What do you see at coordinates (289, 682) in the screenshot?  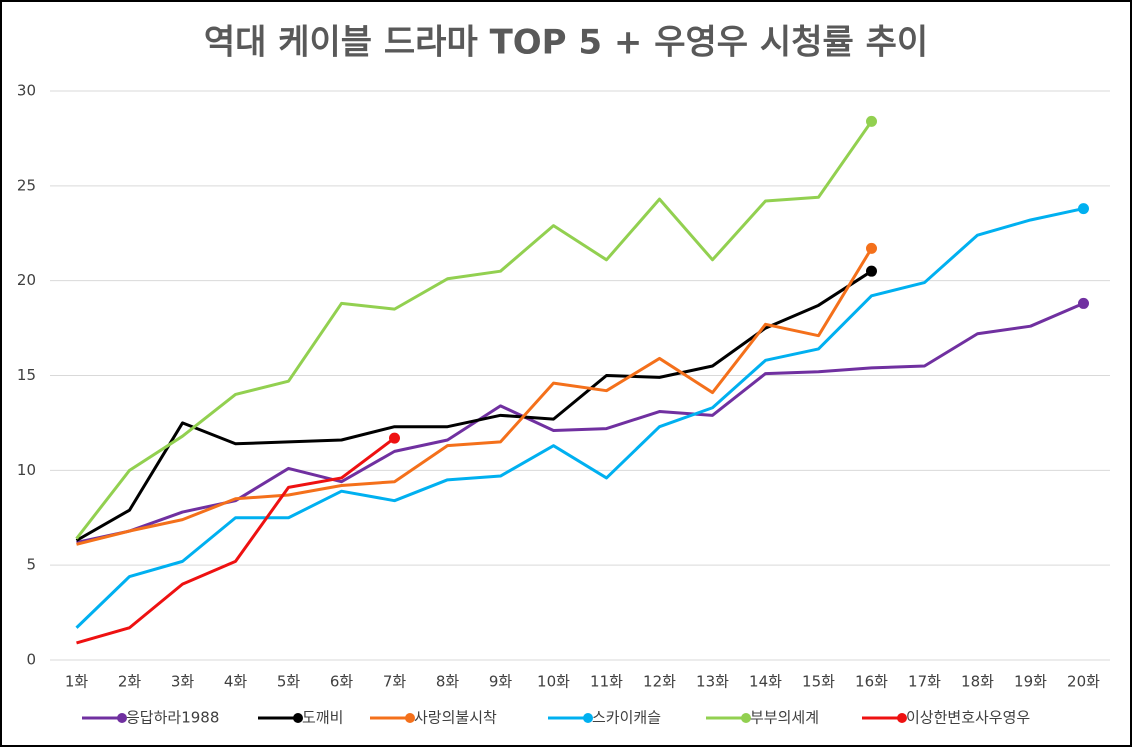 I see `x-tick-label: 5화` at bounding box center [289, 682].